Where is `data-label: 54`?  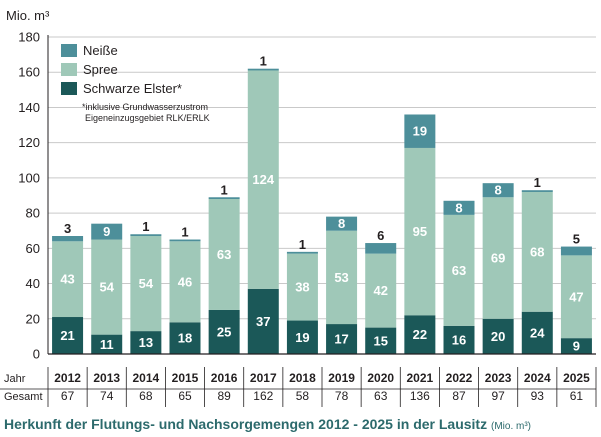
data-label: 54 is located at coordinates (106, 287).